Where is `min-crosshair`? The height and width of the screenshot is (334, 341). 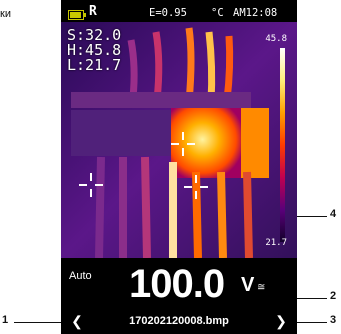
min-crosshair is located at coordinates (91, 185).